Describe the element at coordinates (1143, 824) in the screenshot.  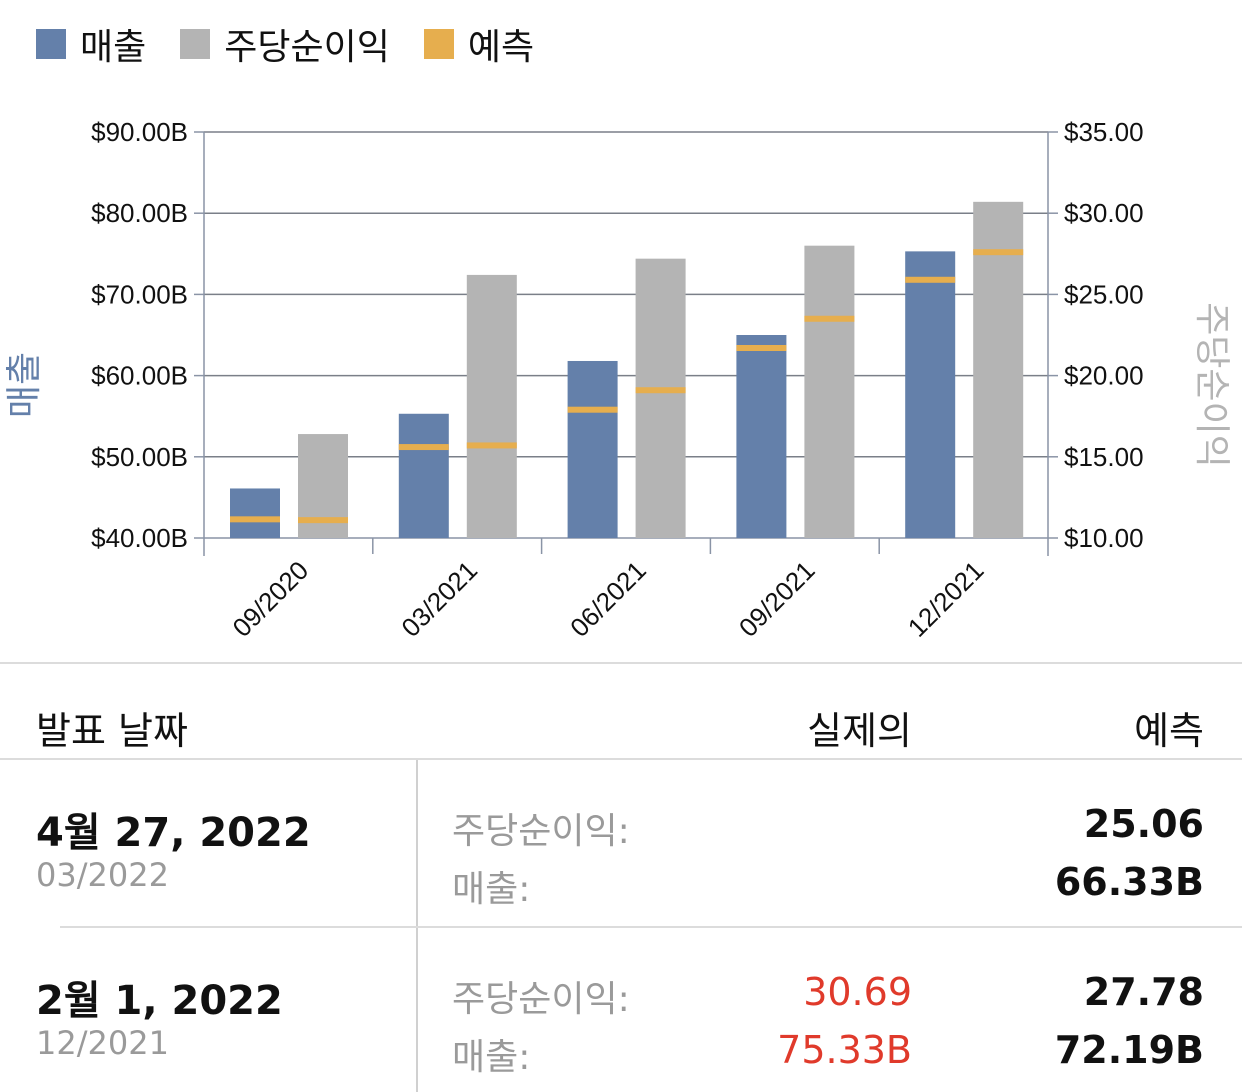
I see `eps-estimate: 25.06` at that location.